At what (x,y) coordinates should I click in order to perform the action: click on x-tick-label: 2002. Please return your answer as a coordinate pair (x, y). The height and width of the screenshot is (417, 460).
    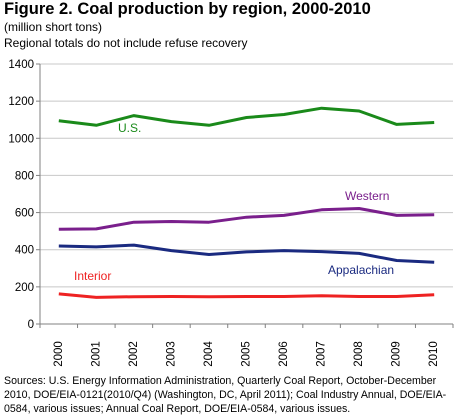
    Looking at the image, I should click on (134, 354).